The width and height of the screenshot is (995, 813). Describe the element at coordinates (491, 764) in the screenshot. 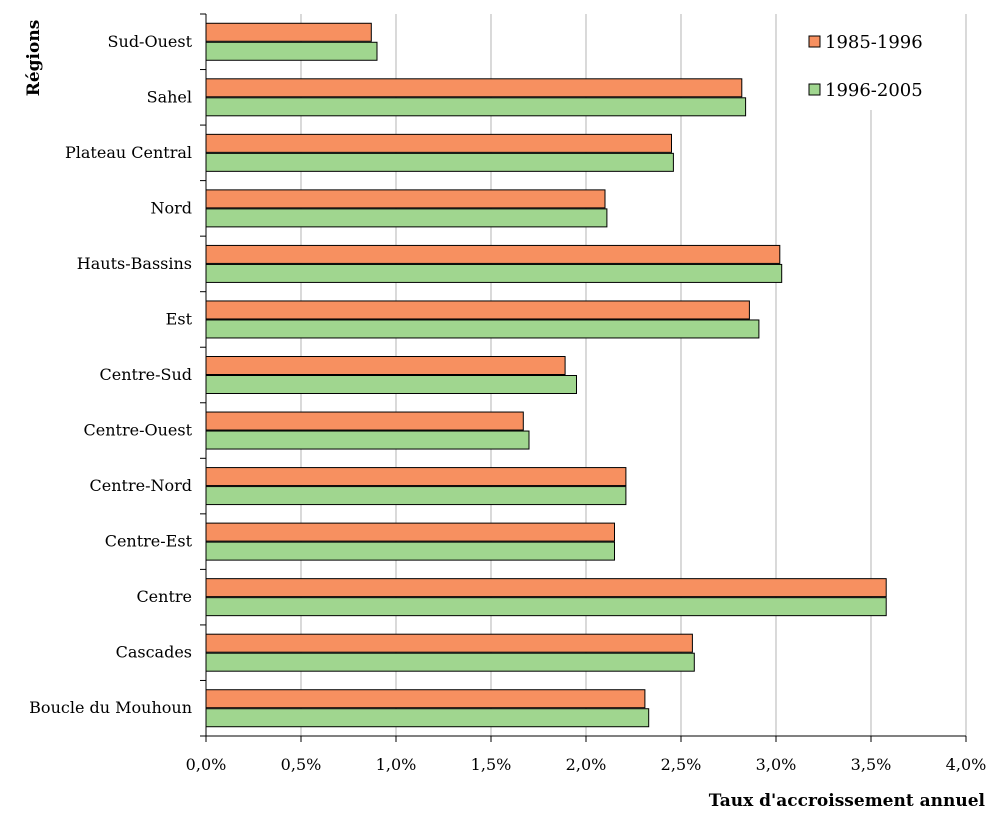

I see `x-tick-label-3: 1,5%` at that location.